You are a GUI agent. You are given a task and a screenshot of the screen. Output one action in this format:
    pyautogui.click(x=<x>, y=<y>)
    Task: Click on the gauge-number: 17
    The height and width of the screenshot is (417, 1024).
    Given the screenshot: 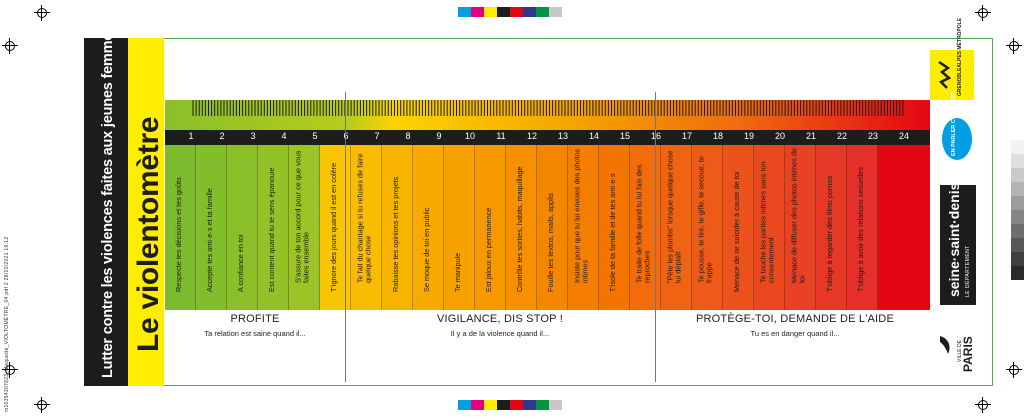 What is the action you would take?
    pyautogui.click(x=686, y=136)
    